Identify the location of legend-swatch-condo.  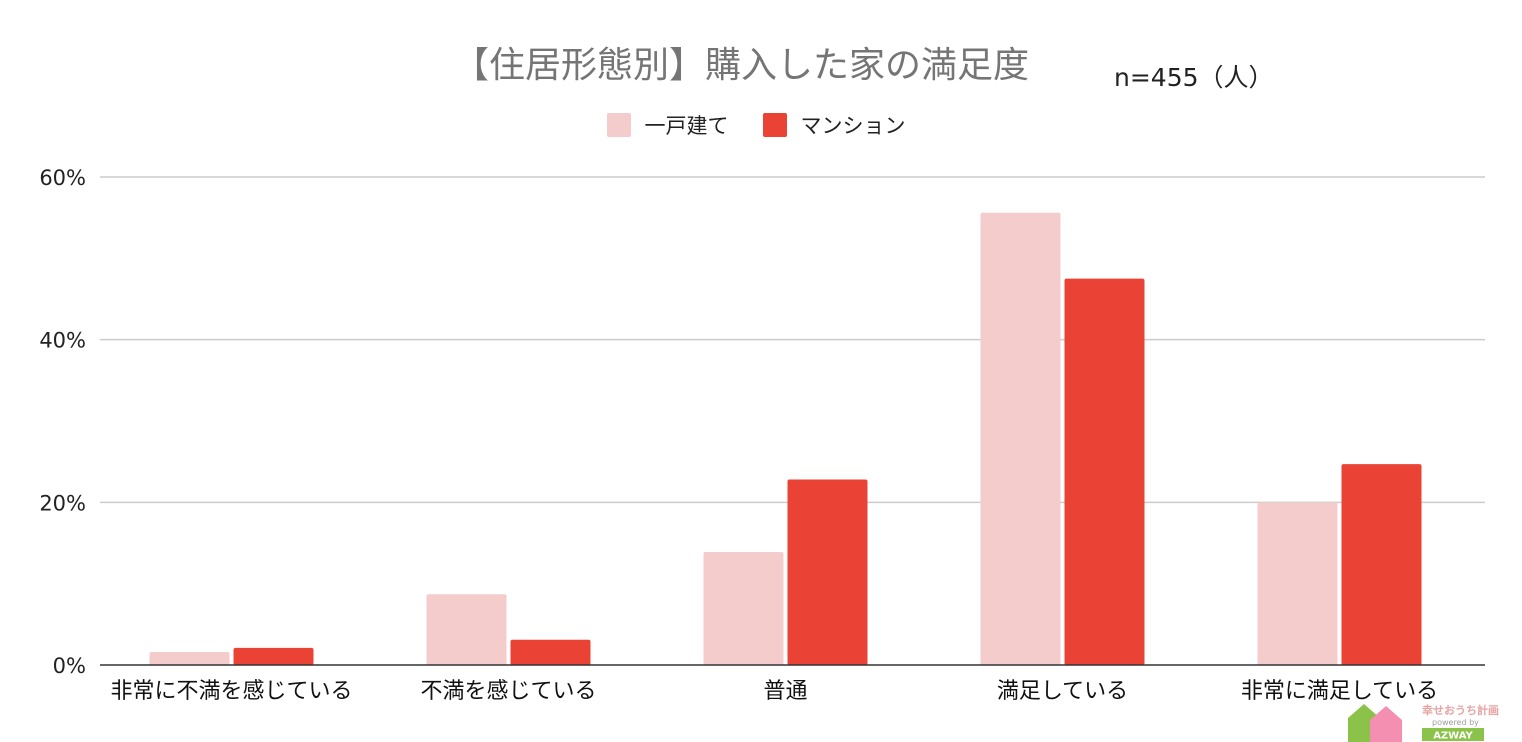
(774, 125).